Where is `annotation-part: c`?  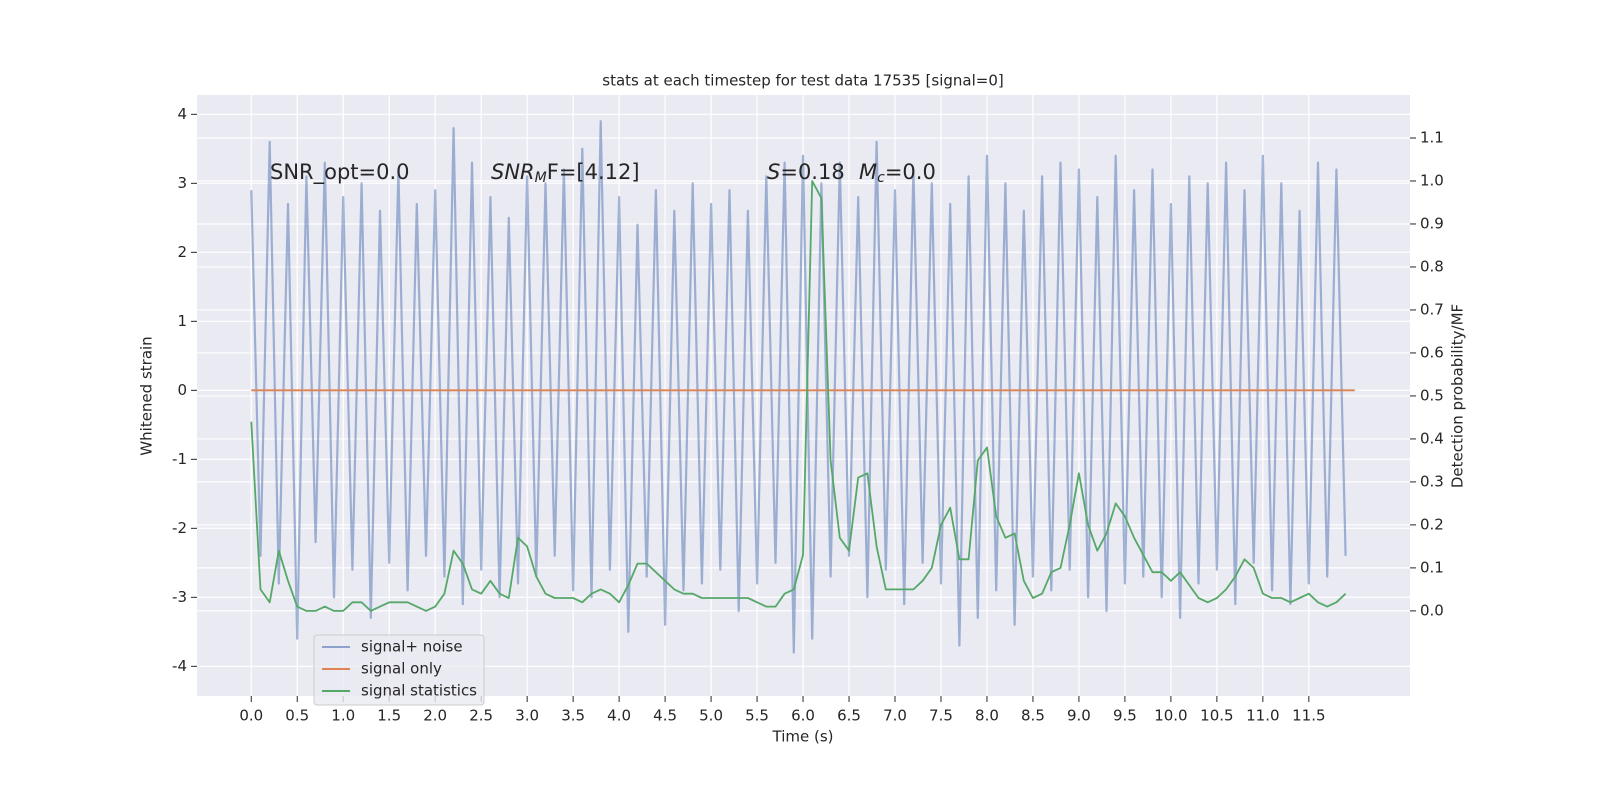 annotation-part: c is located at coordinates (881, 178).